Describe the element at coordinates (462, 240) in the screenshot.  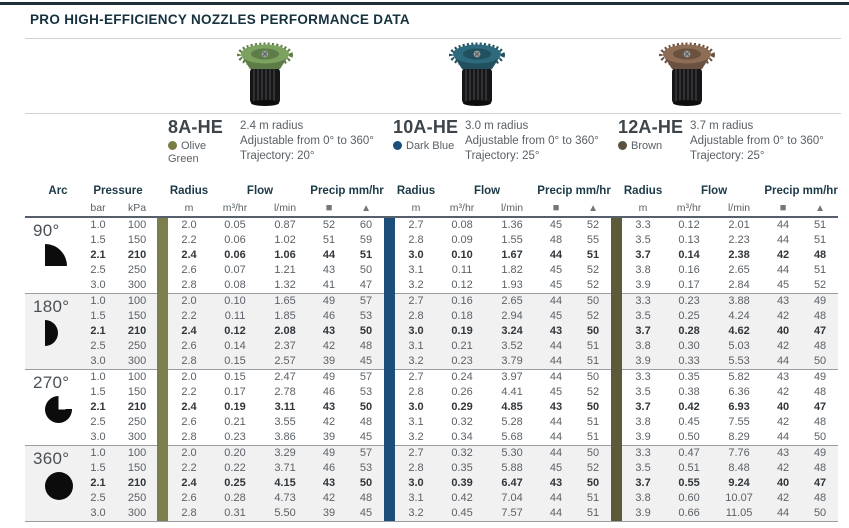
I see `table-cell: 0.09` at that location.